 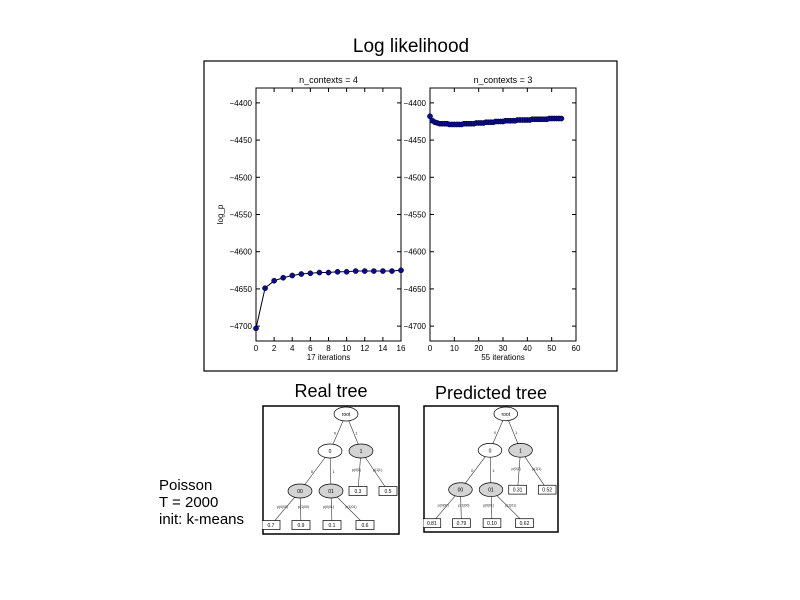 I want to click on predicted-tree-title: Predicted tree, so click(x=491, y=393).